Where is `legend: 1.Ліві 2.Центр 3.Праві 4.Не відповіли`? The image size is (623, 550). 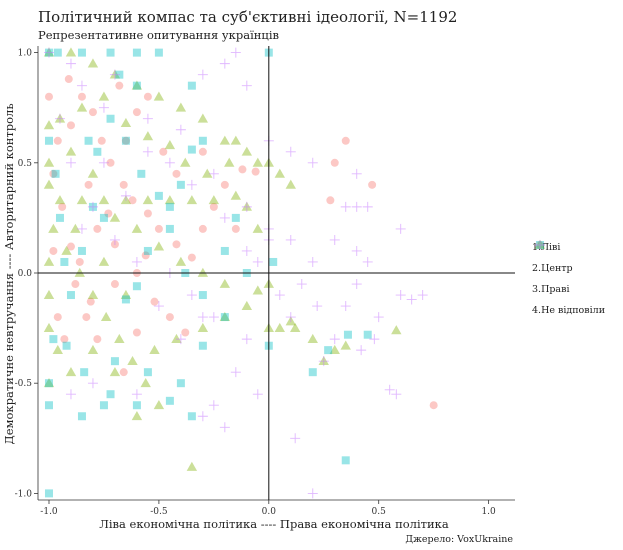 legend: 1.Ліві 2.Центр 3.Праві 4.Не відповіли is located at coordinates (568, 279).